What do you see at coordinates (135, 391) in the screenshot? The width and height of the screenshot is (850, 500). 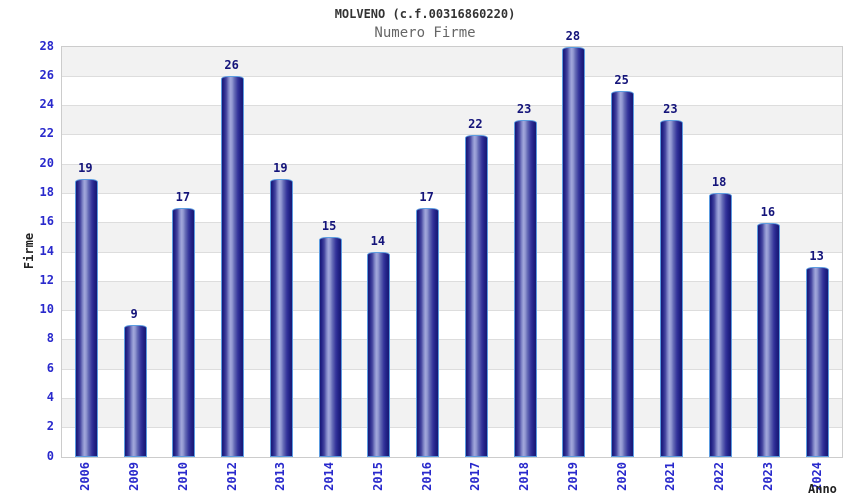 I see `bar-2009` at bounding box center [135, 391].